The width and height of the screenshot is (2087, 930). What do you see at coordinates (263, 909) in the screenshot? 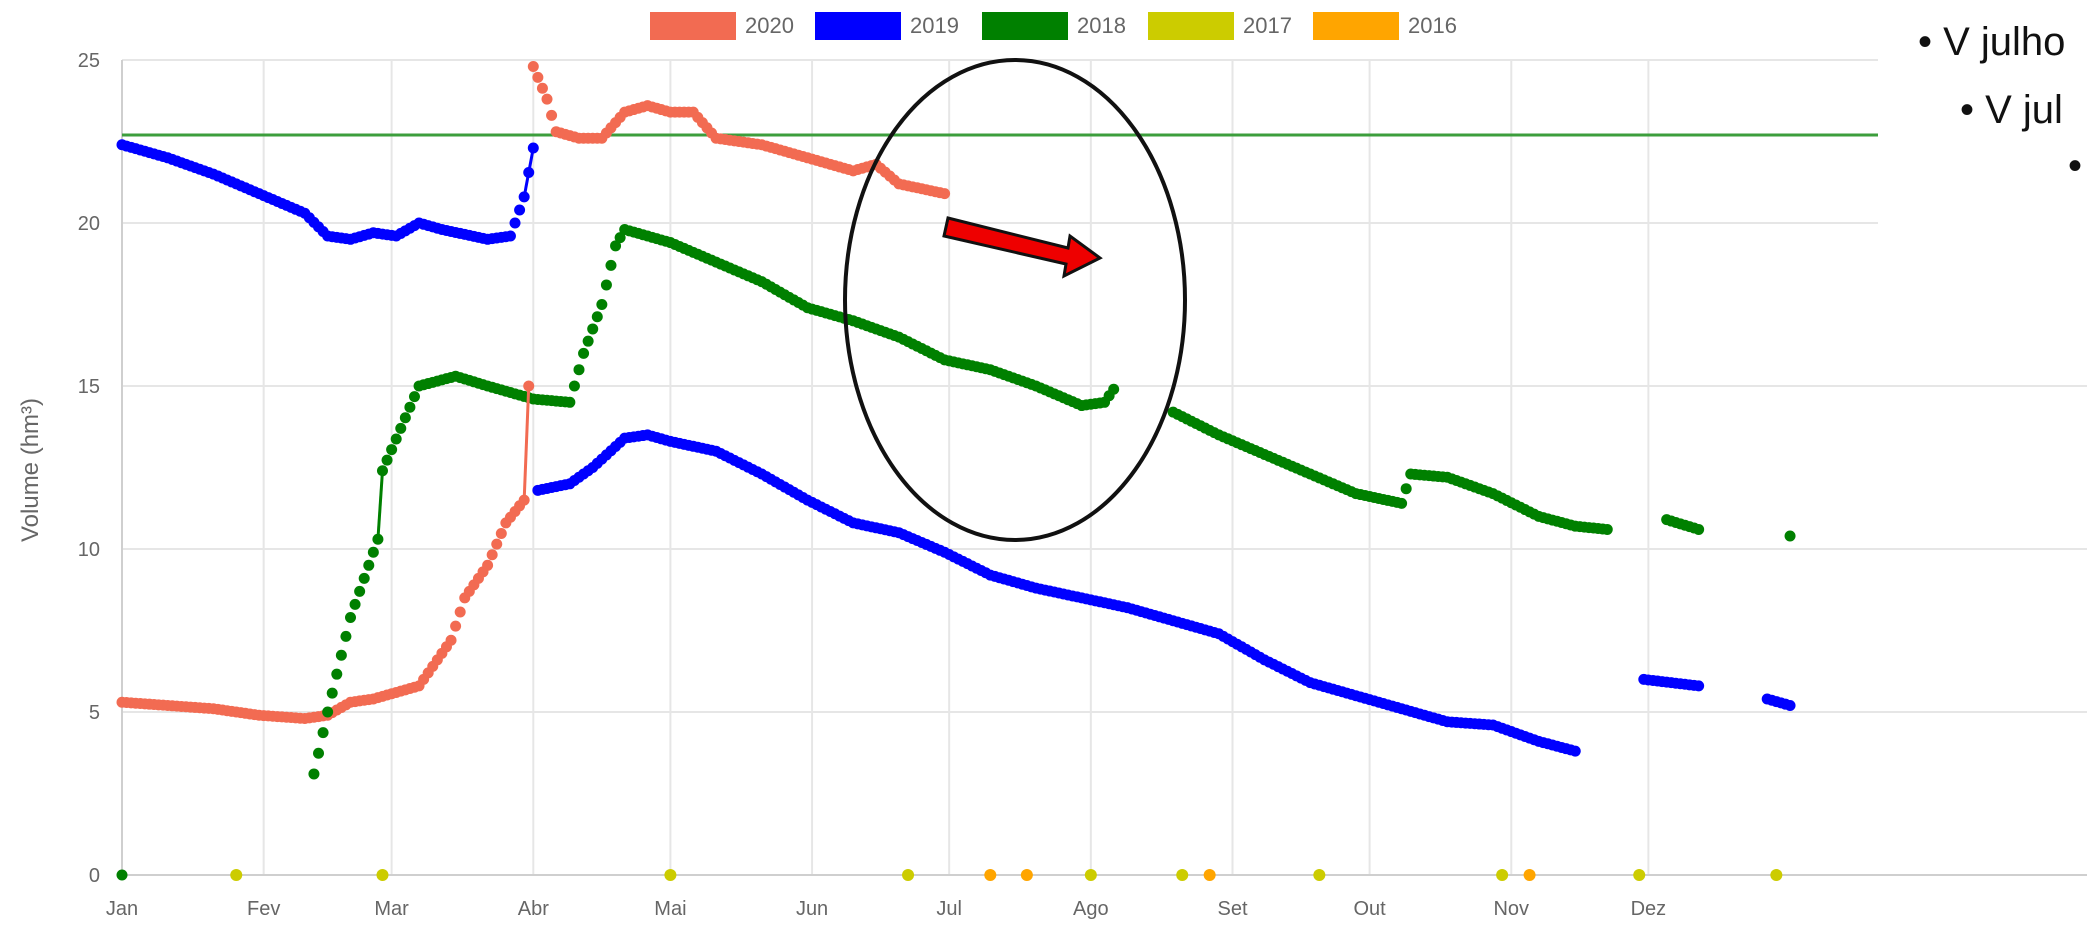
I see `x-tick-label: Fev` at bounding box center [263, 909].